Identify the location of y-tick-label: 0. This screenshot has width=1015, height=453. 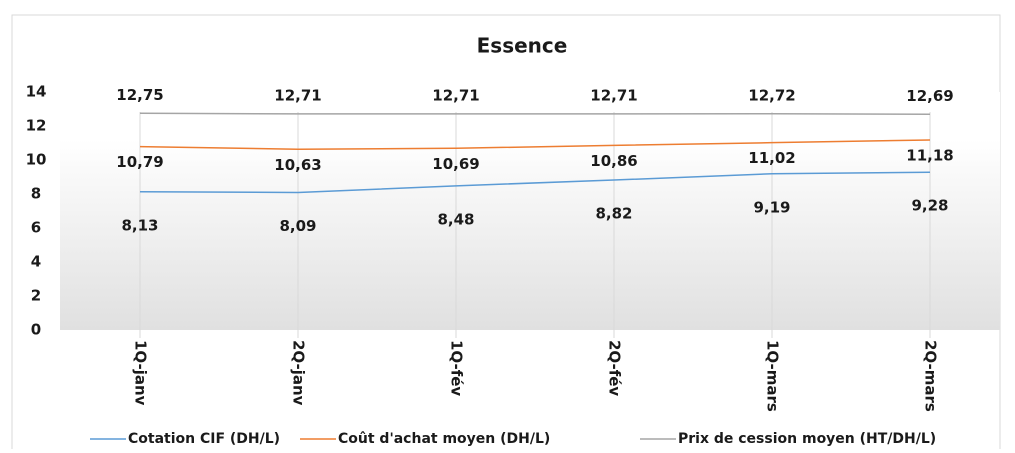
(36, 330).